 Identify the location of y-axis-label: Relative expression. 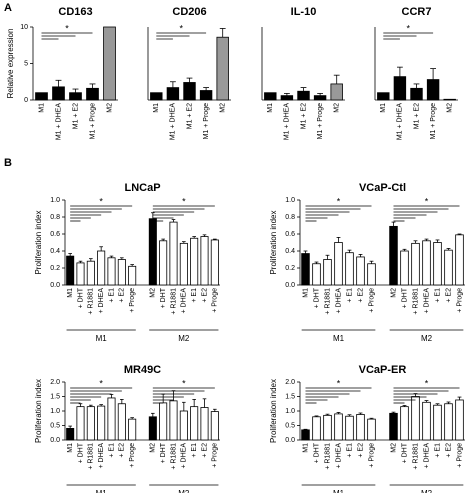
(10, 64).